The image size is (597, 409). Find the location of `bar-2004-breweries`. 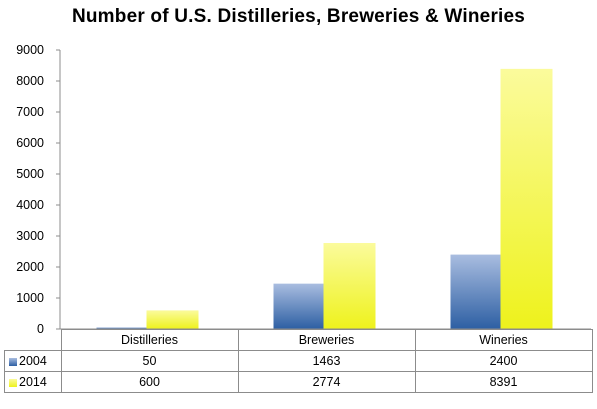

bar-2004-breweries is located at coordinates (299, 306).